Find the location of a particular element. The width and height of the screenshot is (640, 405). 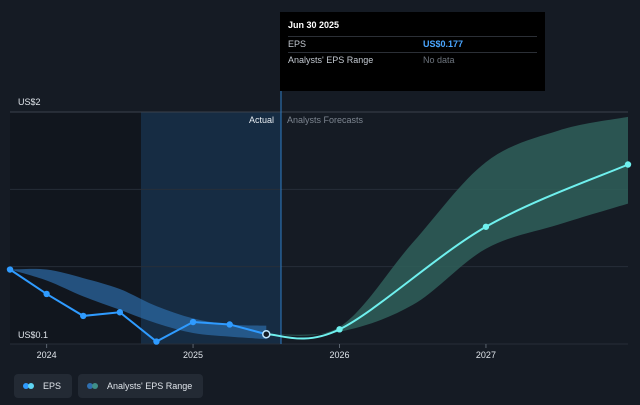

legend-range-swatch-icon is located at coordinates (94, 386).